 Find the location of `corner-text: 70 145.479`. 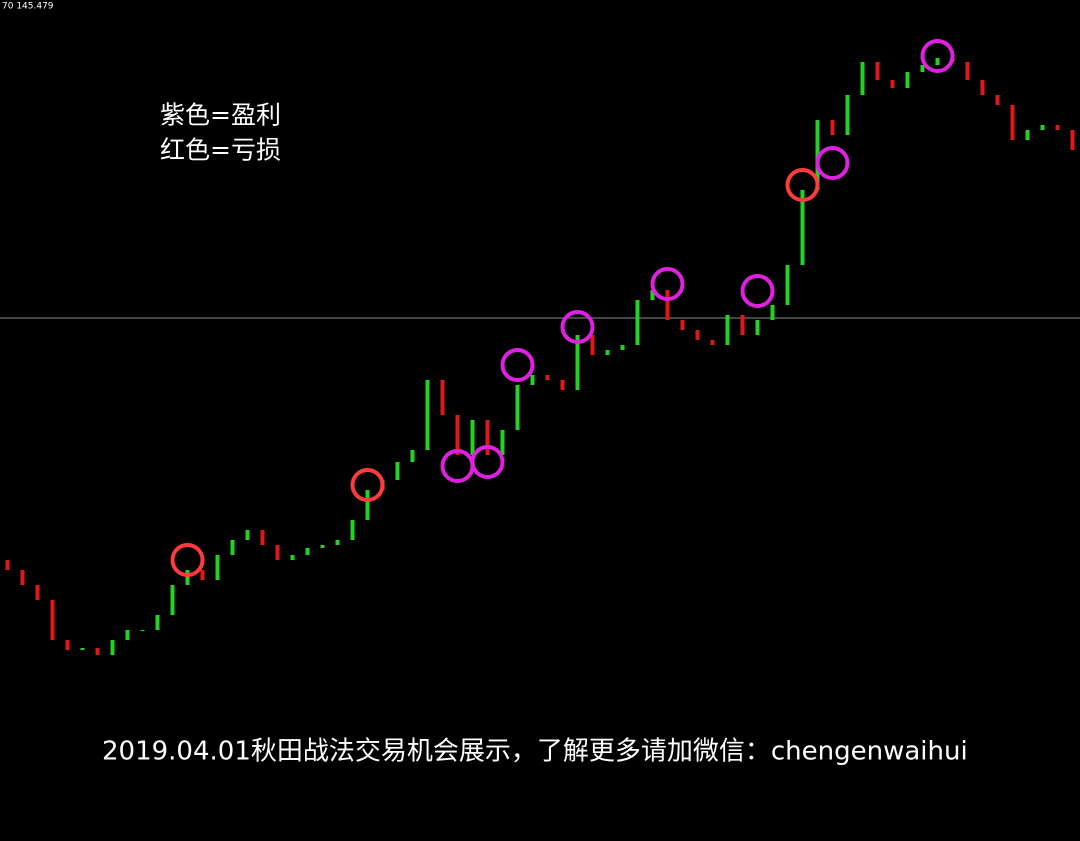

corner-text: 70 145.479 is located at coordinates (28, 7).